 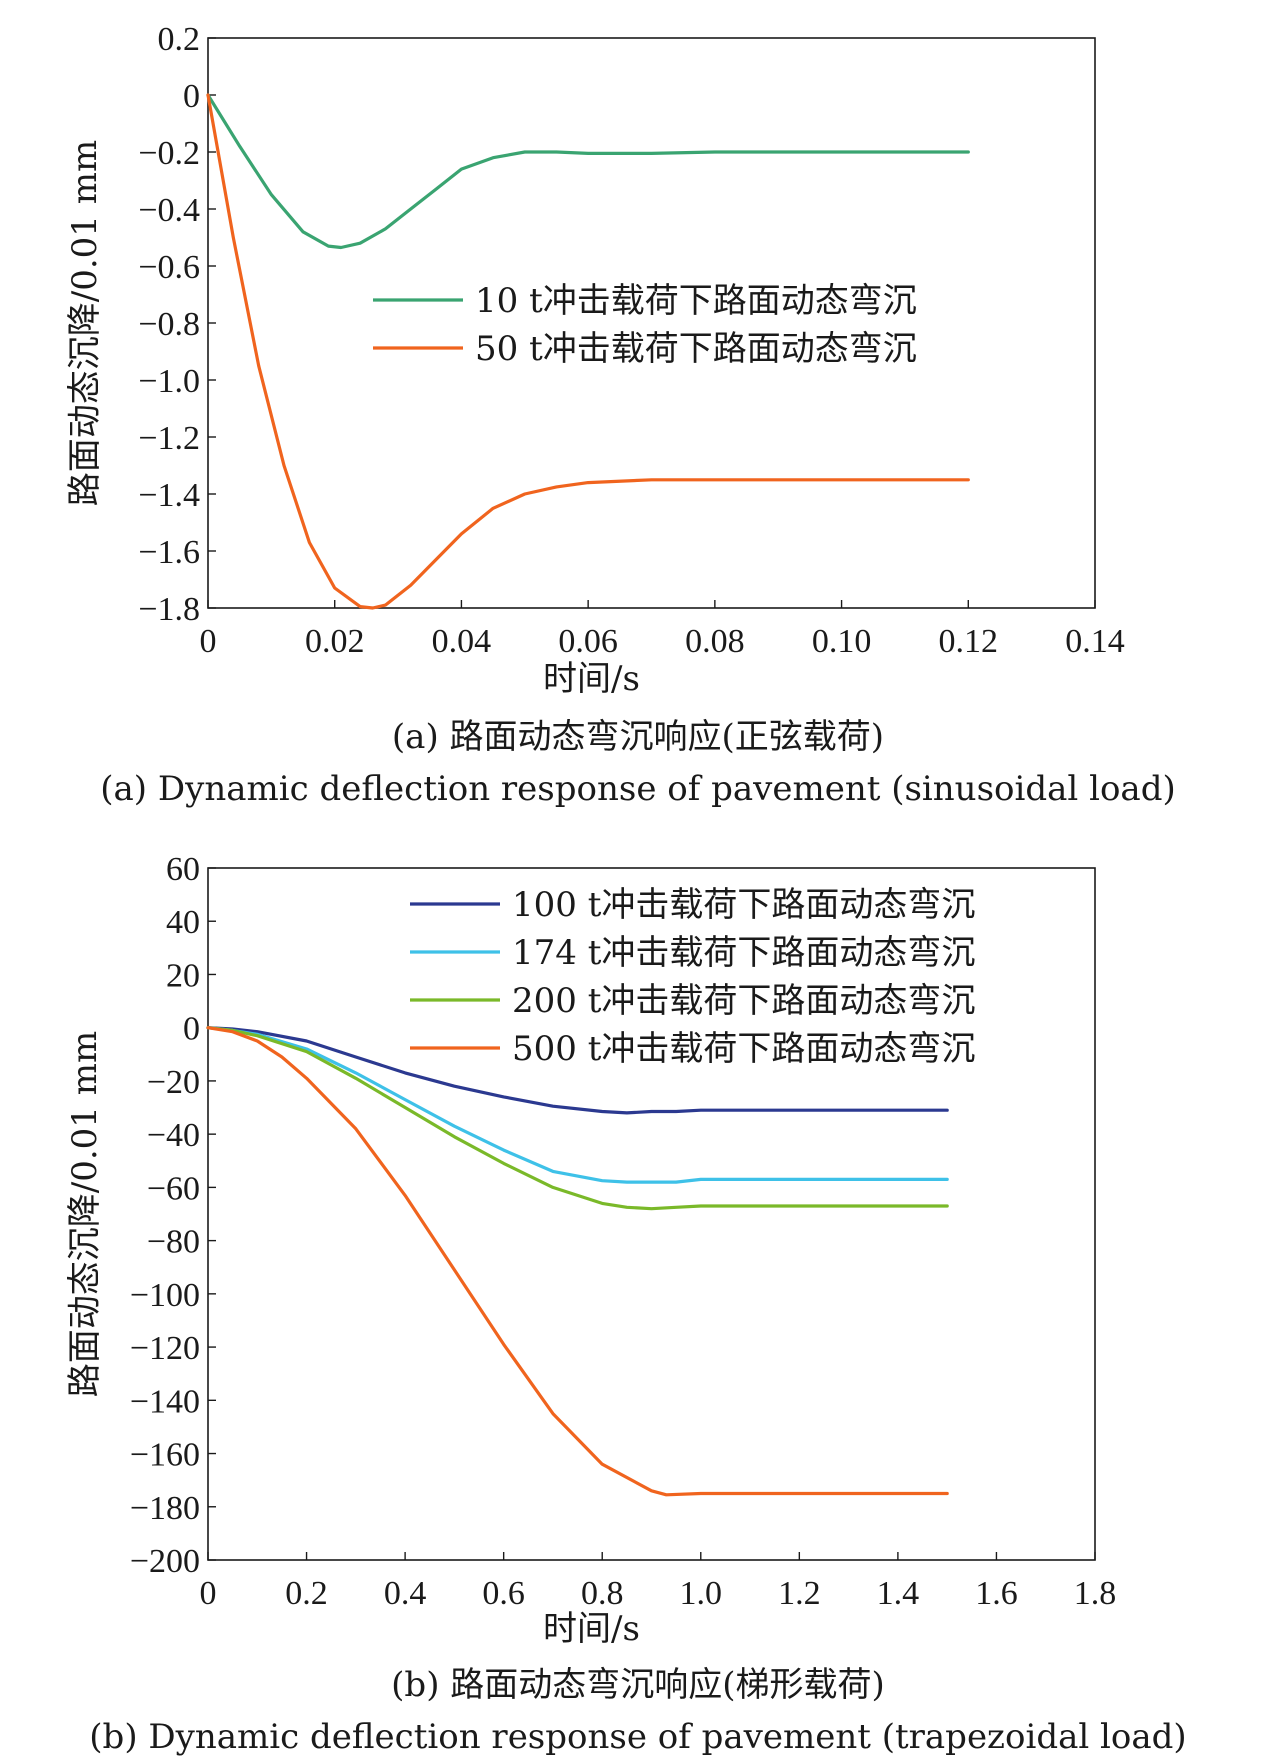 I want to click on legend-label-0: 100 t冲击载荷下路面动态弯沉, so click(x=743, y=905).